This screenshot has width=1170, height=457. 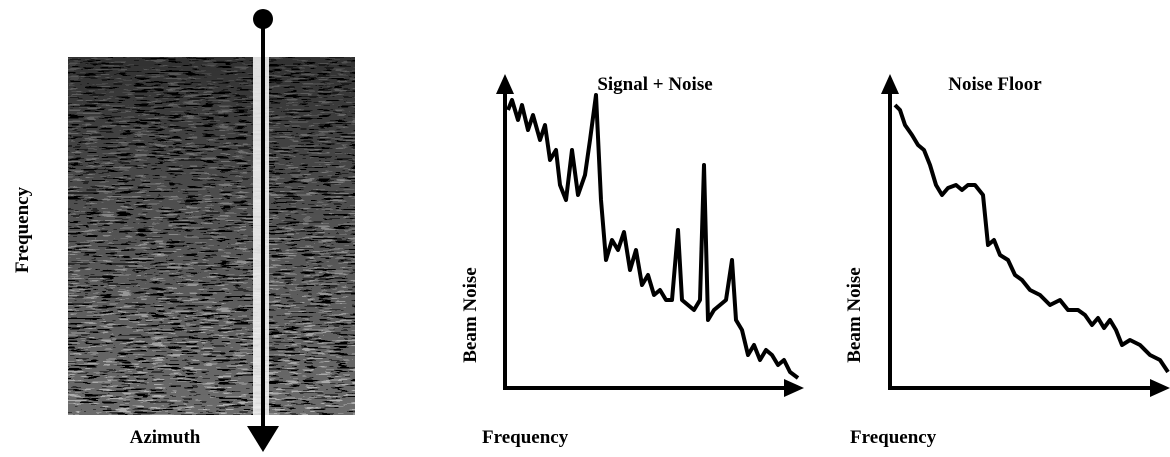 What do you see at coordinates (1031, 238) in the screenshot?
I see `noise-floor-curve` at bounding box center [1031, 238].